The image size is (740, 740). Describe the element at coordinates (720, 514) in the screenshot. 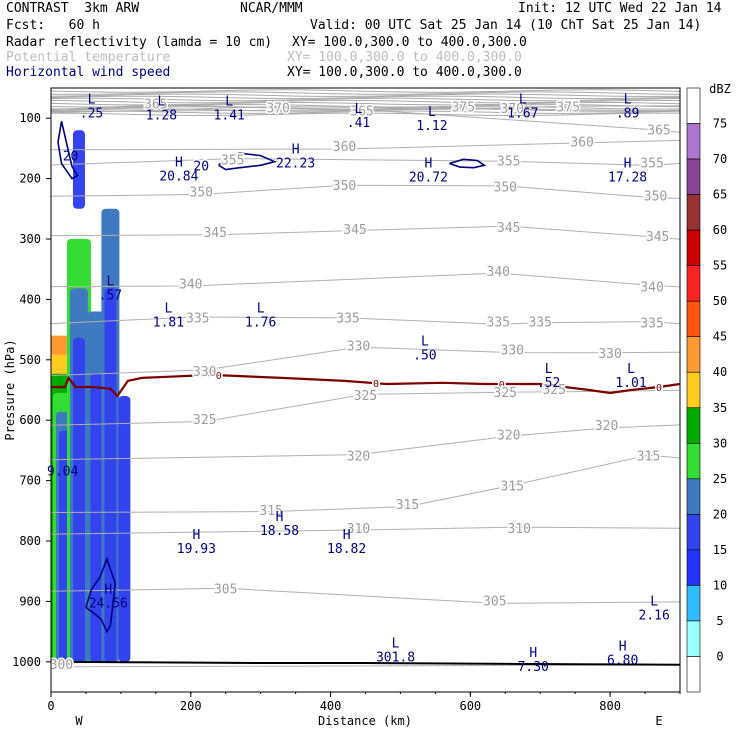

I see `colorbar-label-20: 20` at that location.